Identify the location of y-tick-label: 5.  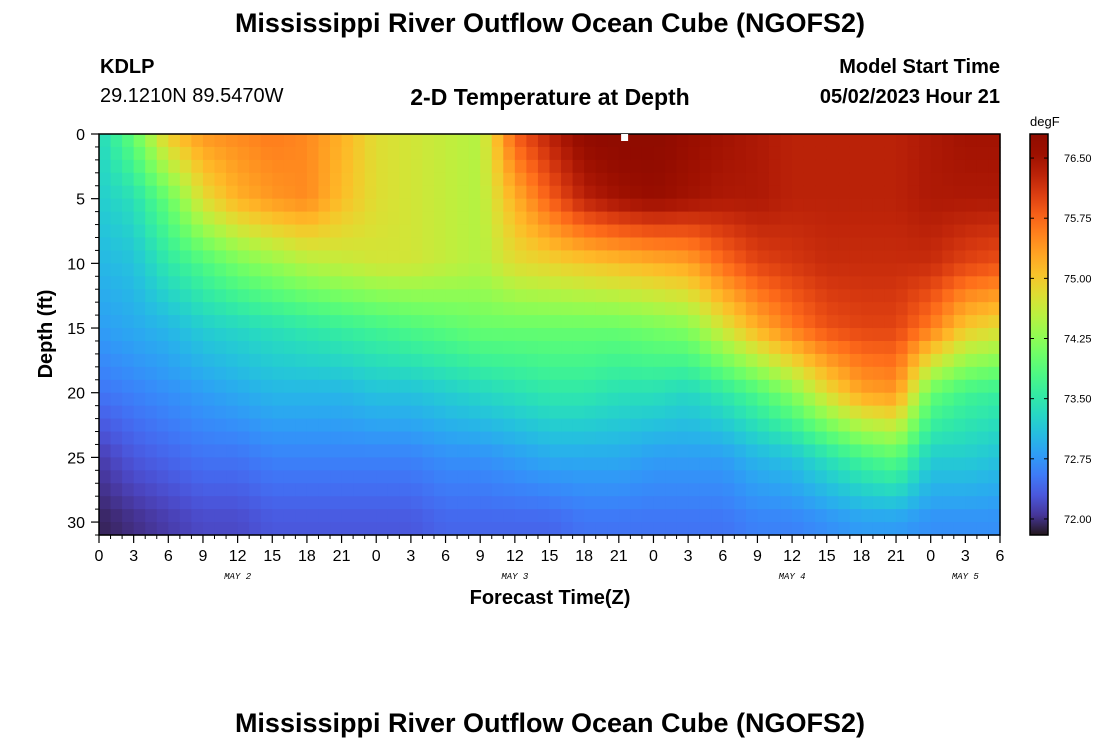
(80, 200).